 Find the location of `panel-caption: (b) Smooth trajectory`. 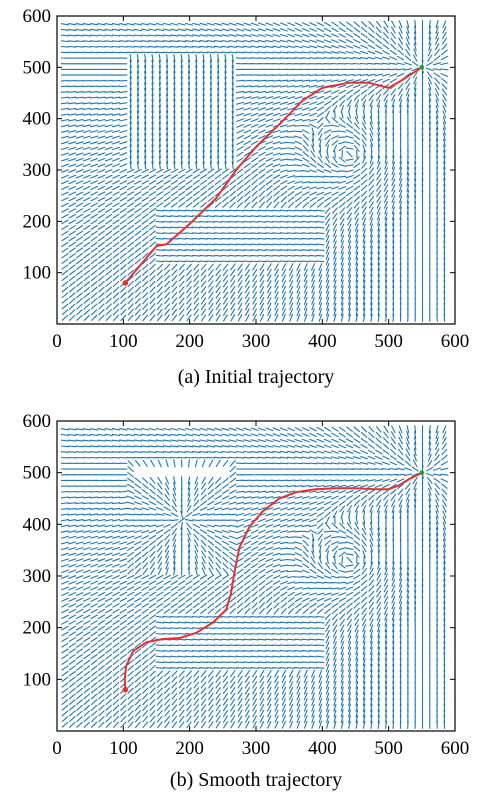

panel-caption: (b) Smooth trajectory is located at coordinates (256, 780).